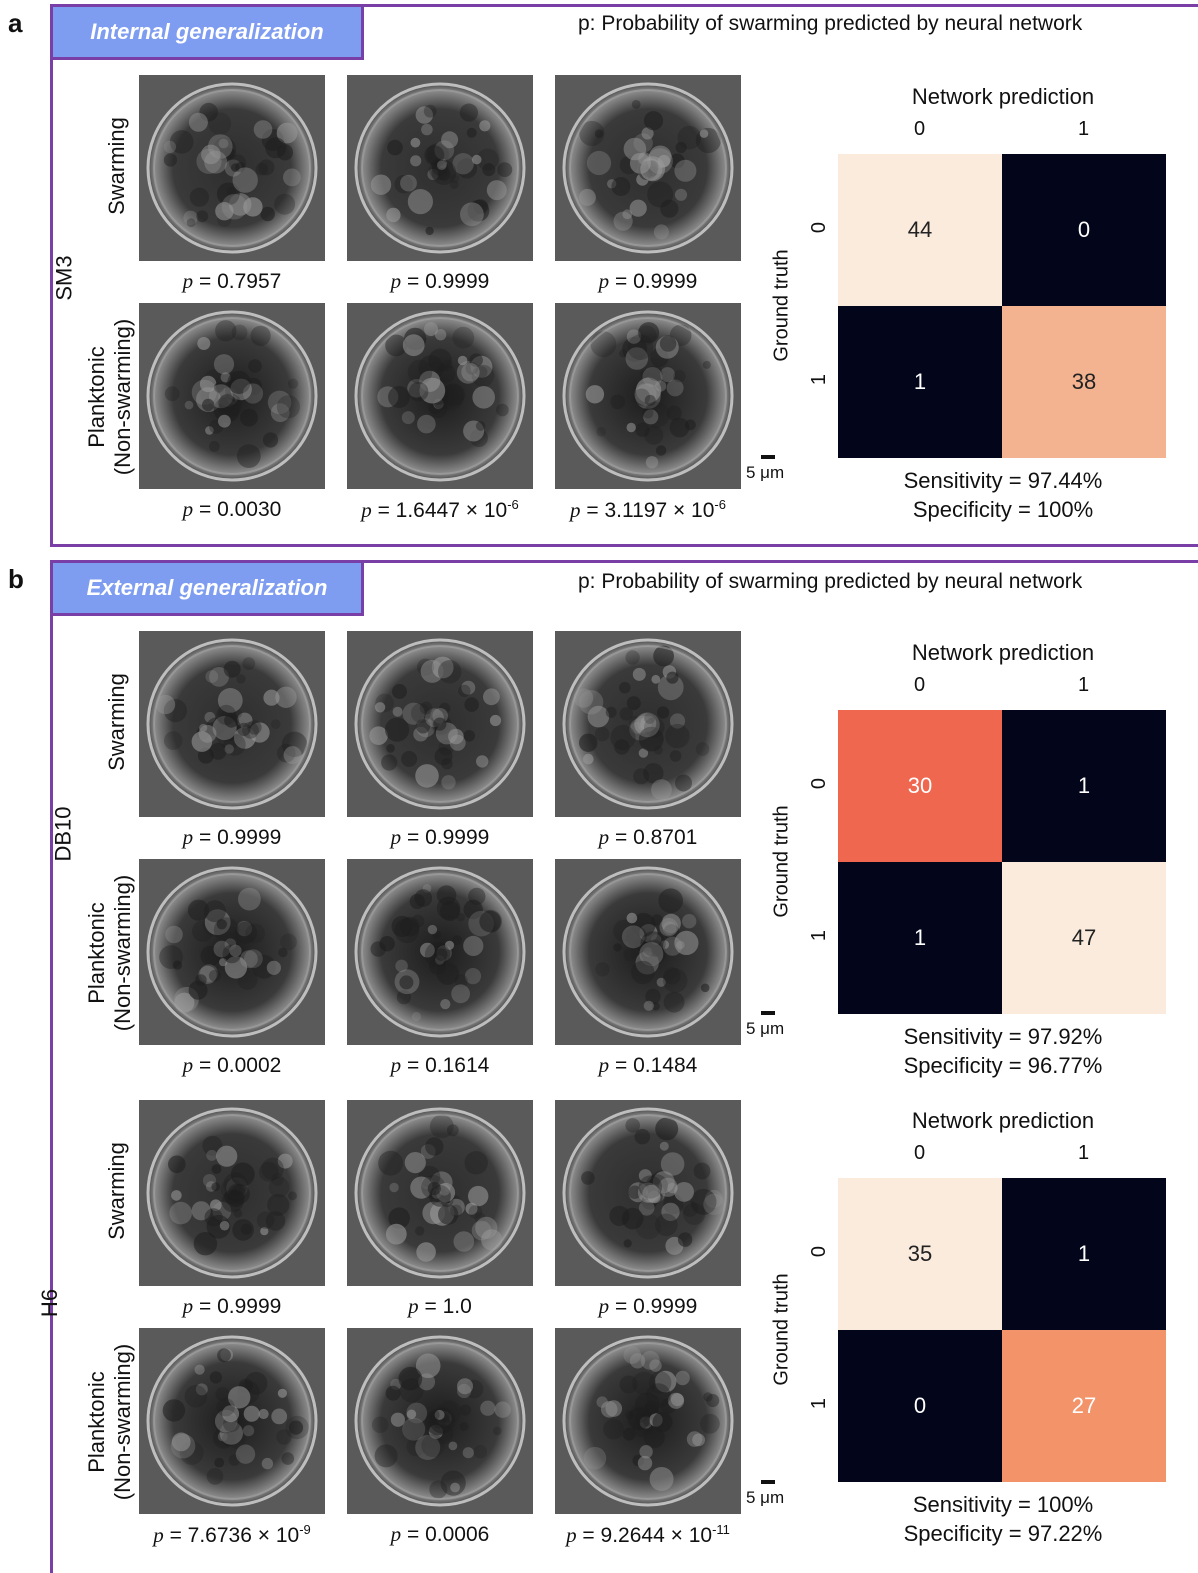 Image resolution: width=1198 pixels, height=1573 pixels. Describe the element at coordinates (1003, 1065) in the screenshot. I see `specificity-label: Specificity = 96.77%` at that location.